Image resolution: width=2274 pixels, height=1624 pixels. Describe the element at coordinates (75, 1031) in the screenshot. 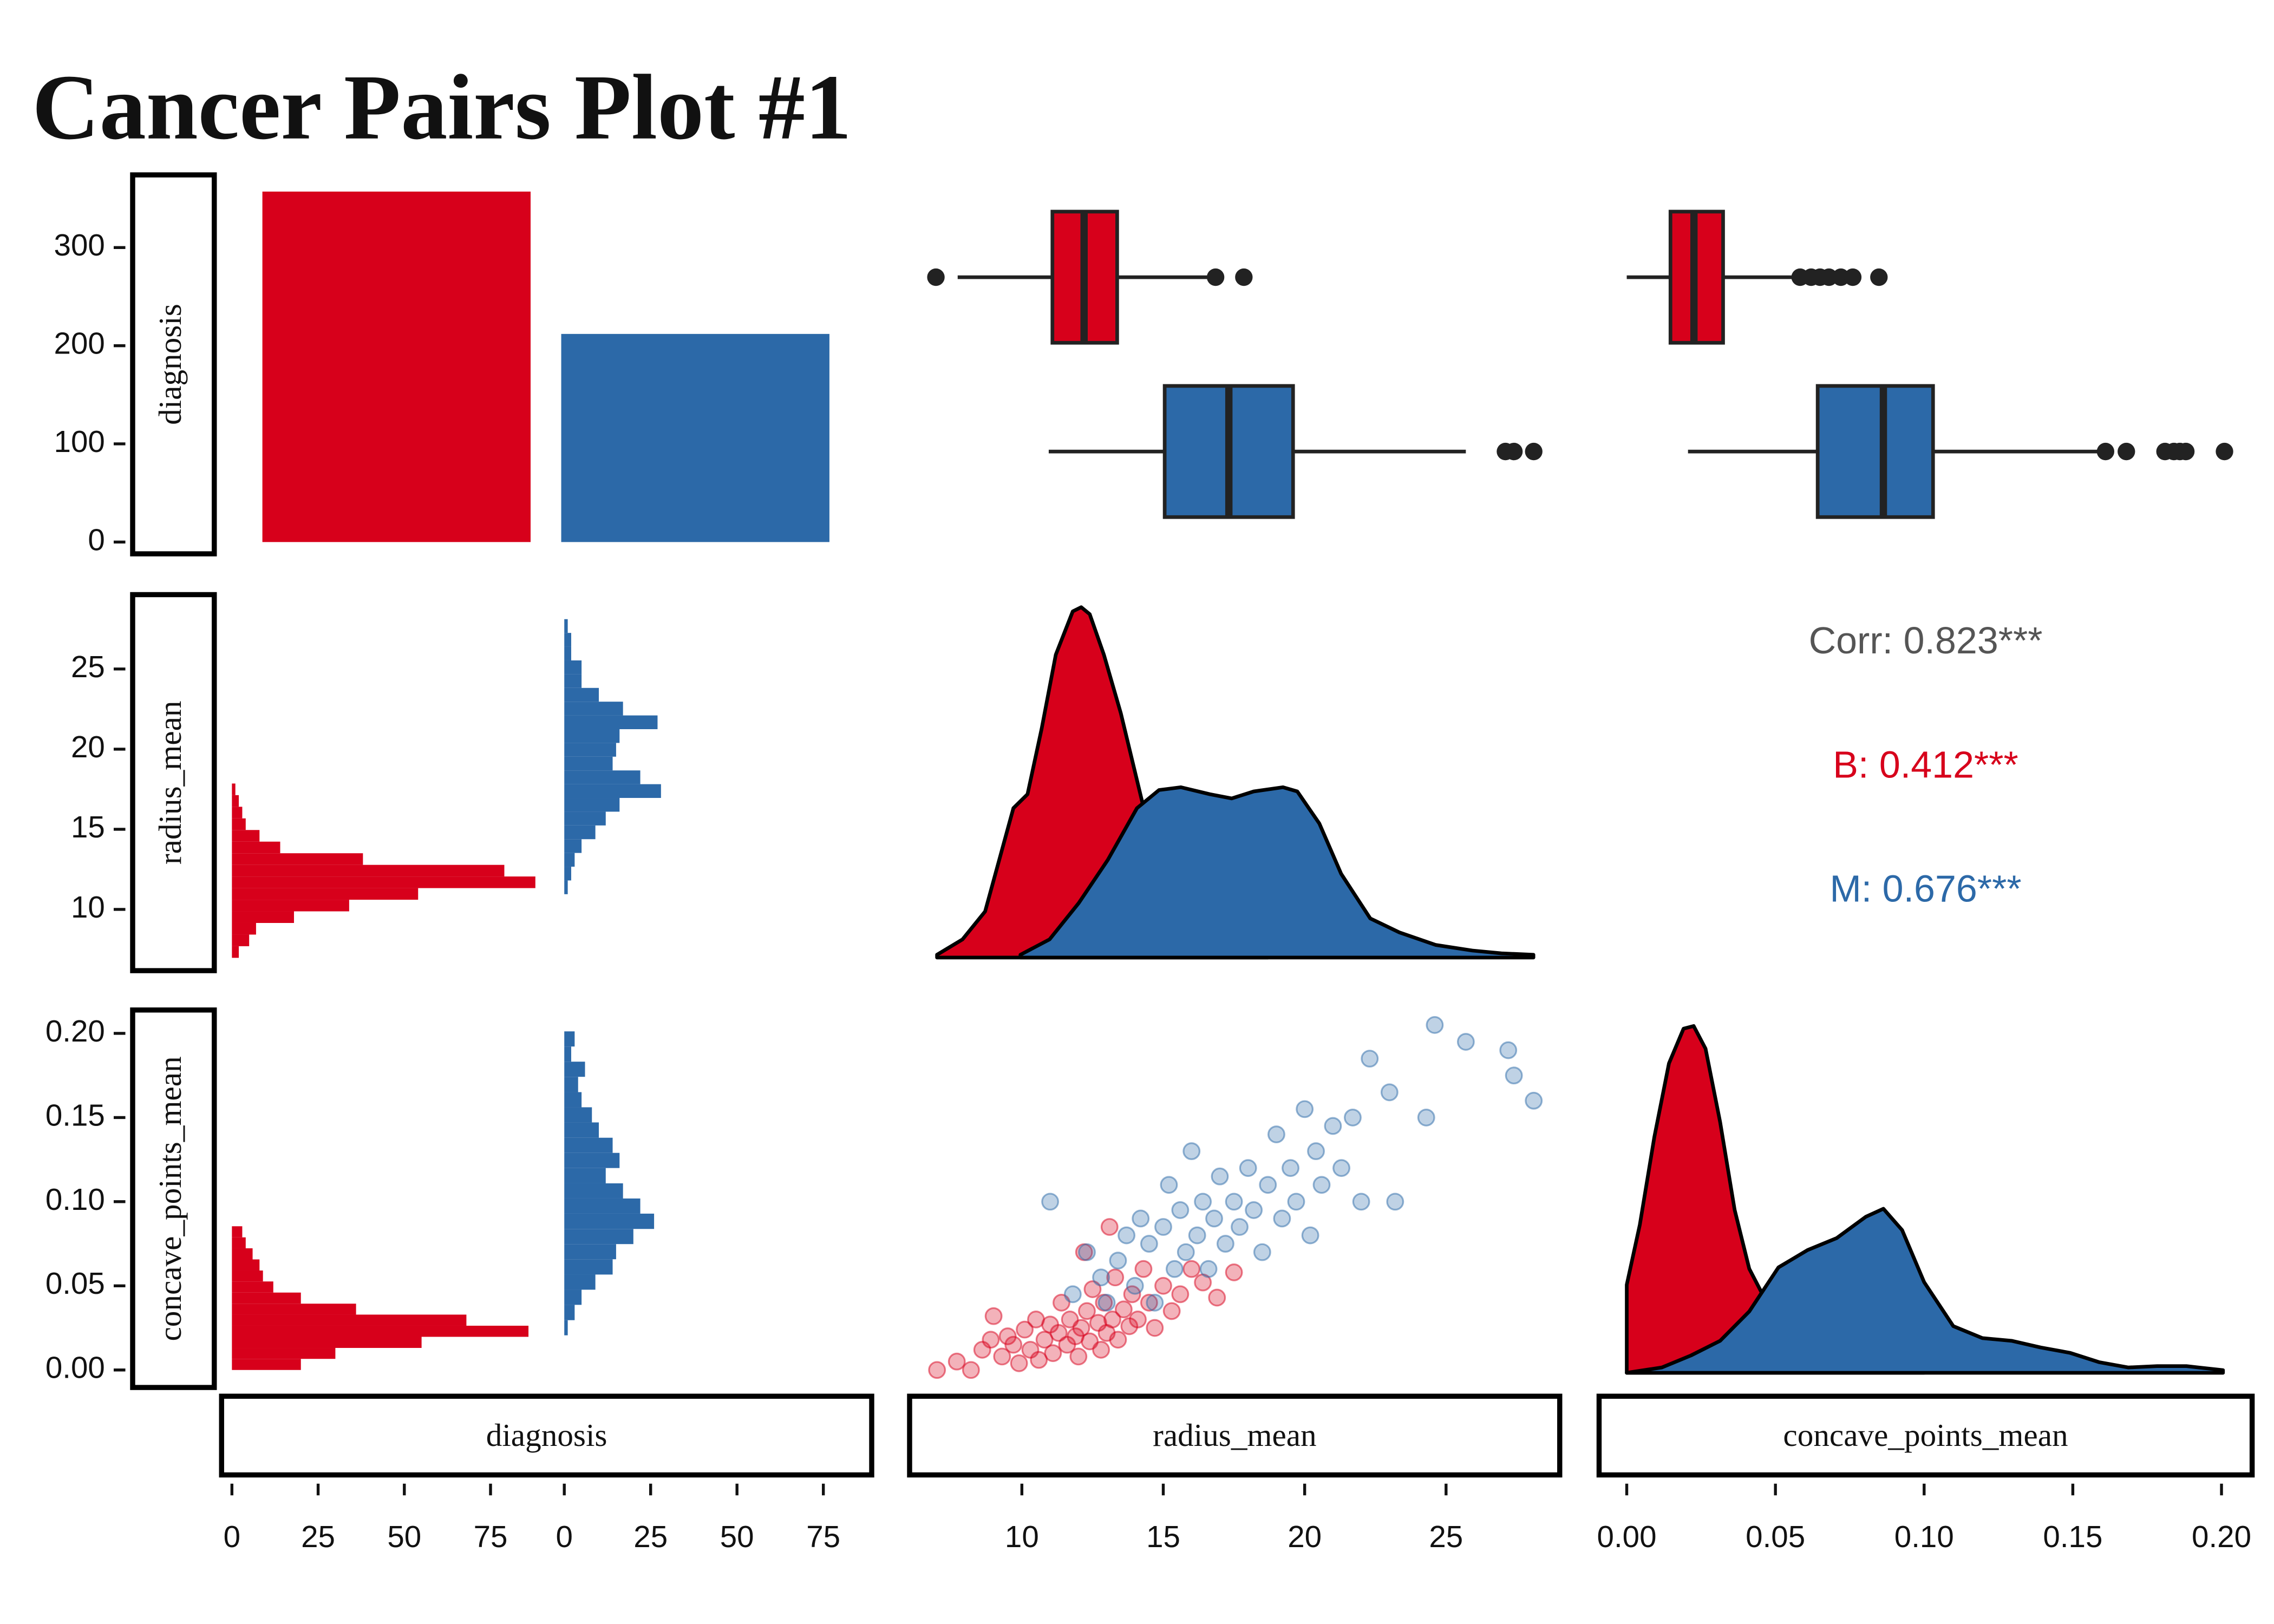

I see `y-tick-label: 0.20` at that location.